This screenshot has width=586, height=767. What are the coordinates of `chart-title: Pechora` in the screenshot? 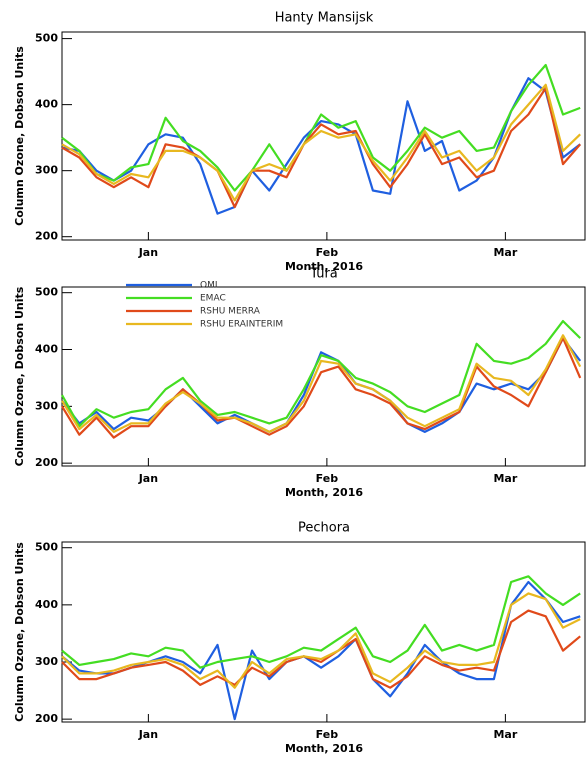 It's located at (324, 528).